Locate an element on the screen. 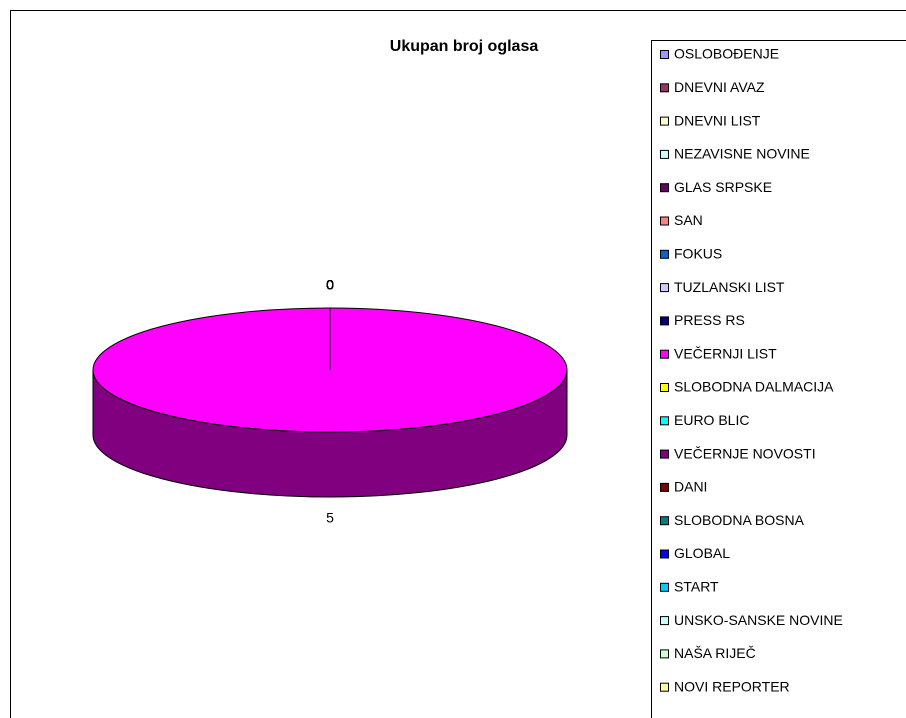 Image resolution: width=906 pixels, height=718 pixels. legend-label: VEČERNJI LIST is located at coordinates (725, 353).